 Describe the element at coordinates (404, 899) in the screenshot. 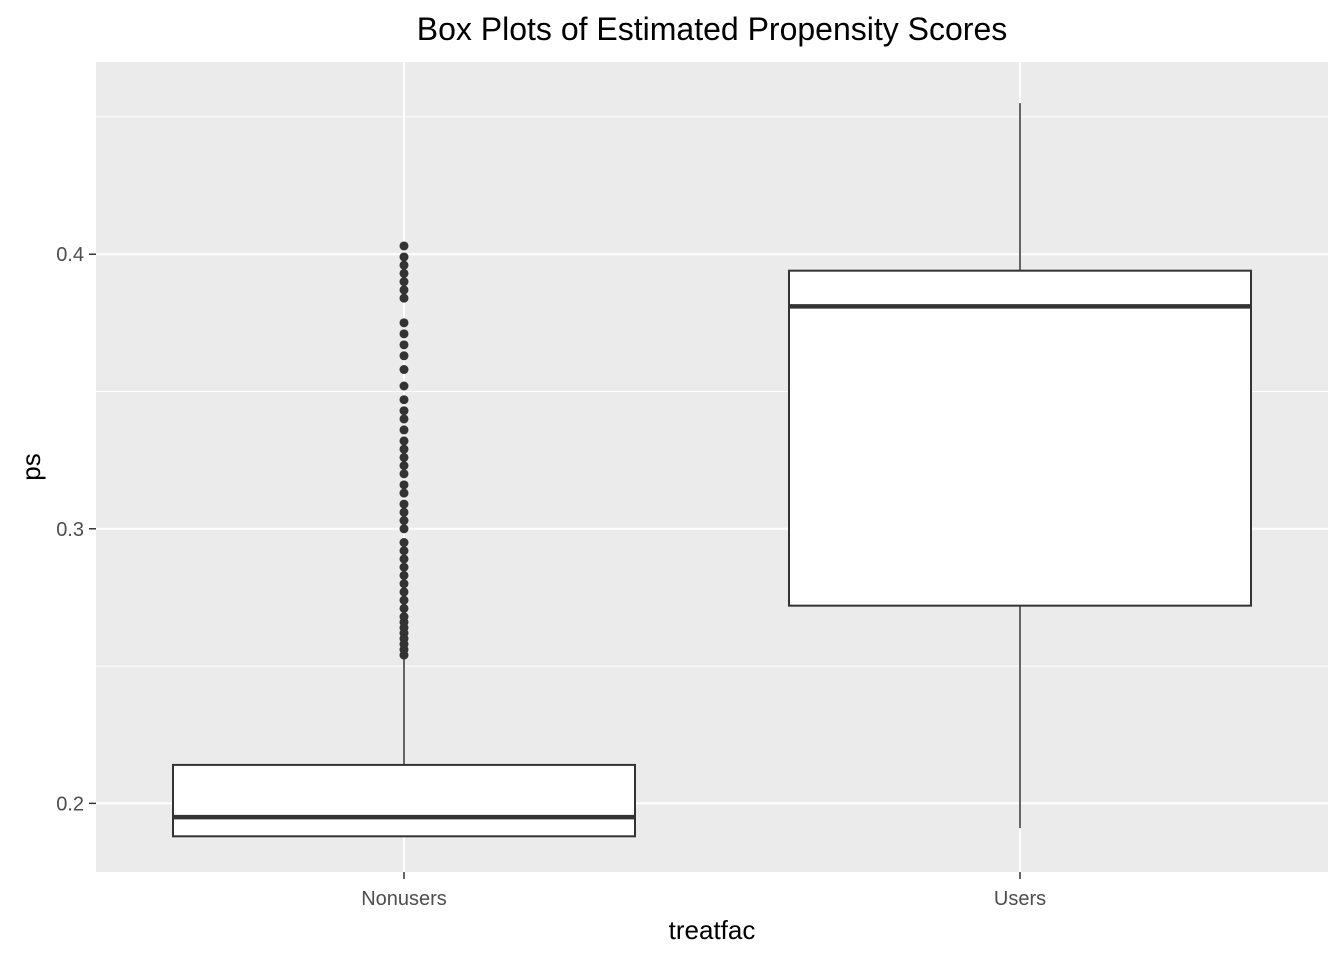

I see `x-tick-label: Nonusers` at that location.